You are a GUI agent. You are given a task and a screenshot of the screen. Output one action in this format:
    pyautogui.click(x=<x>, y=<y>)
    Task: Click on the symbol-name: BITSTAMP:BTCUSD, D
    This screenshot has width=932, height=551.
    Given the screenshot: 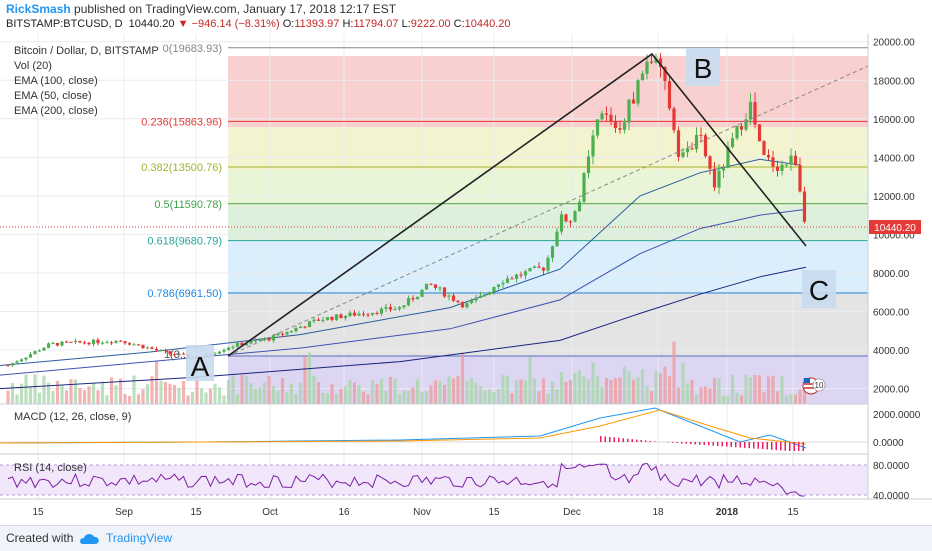 What is the action you would take?
    pyautogui.click(x=64, y=24)
    